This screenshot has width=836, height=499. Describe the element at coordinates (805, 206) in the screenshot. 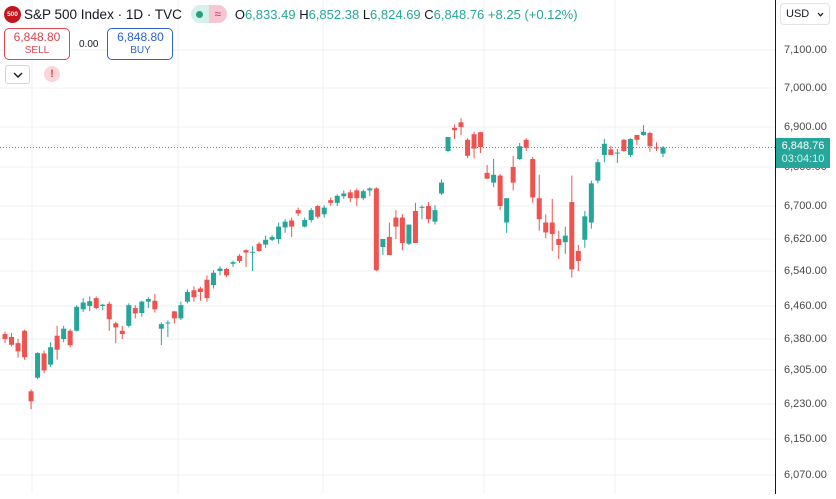

I see `price-tick: 6,700.00` at that location.